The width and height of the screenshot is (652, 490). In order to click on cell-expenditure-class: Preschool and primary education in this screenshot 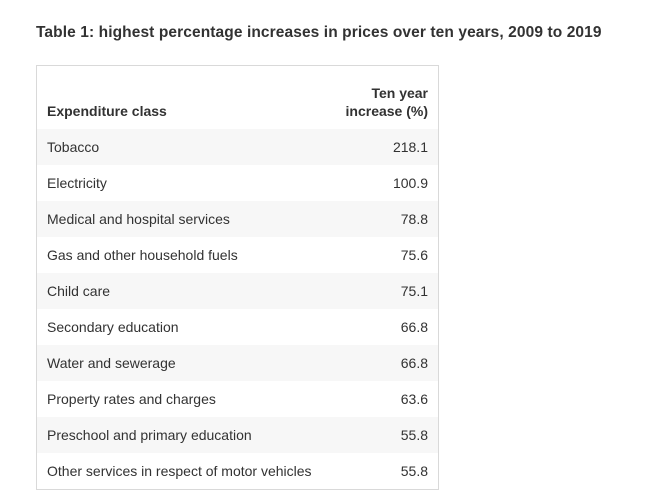, I will do `click(184, 435)`.